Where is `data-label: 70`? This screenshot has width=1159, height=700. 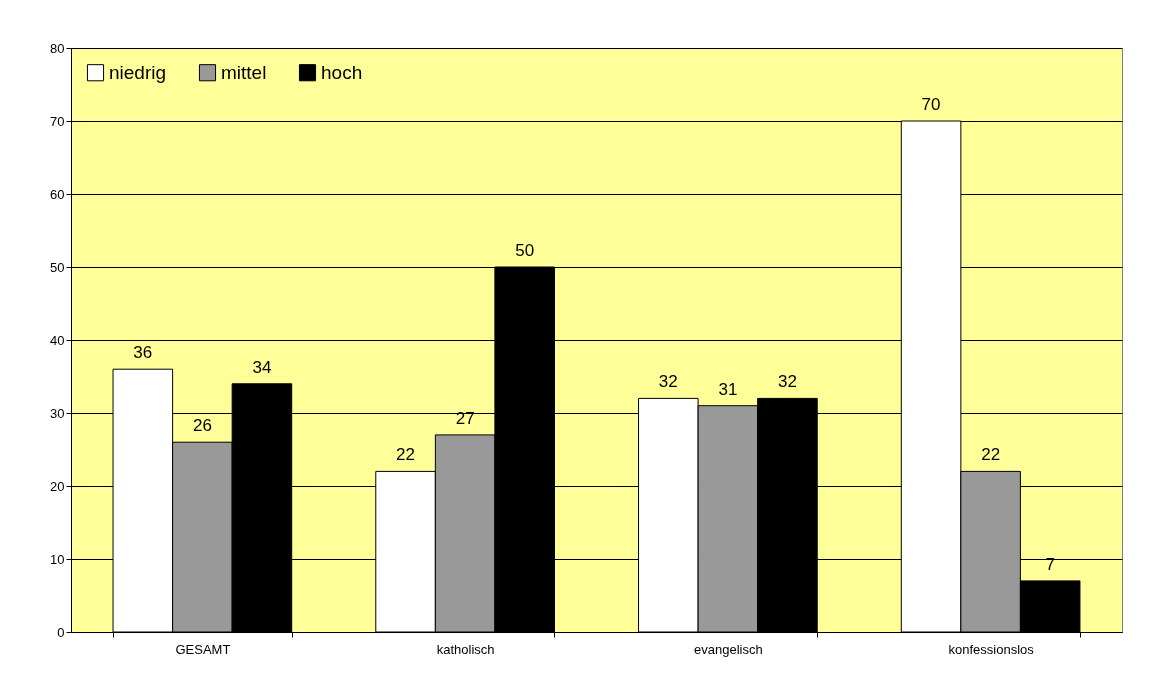
data-label: 70 is located at coordinates (931, 104).